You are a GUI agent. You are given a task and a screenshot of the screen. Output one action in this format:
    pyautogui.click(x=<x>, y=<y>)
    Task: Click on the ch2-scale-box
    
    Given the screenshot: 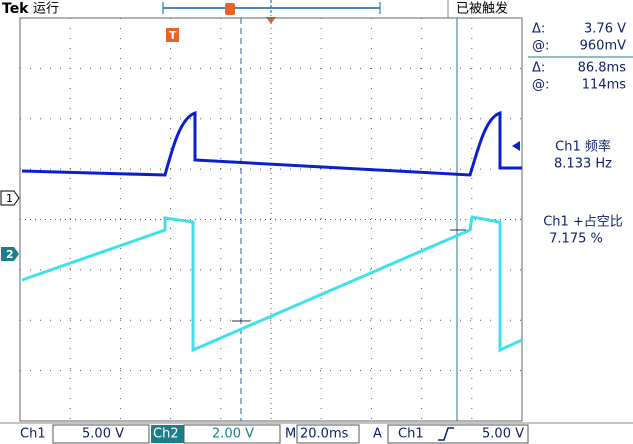 What is the action you would take?
    pyautogui.click(x=232, y=434)
    